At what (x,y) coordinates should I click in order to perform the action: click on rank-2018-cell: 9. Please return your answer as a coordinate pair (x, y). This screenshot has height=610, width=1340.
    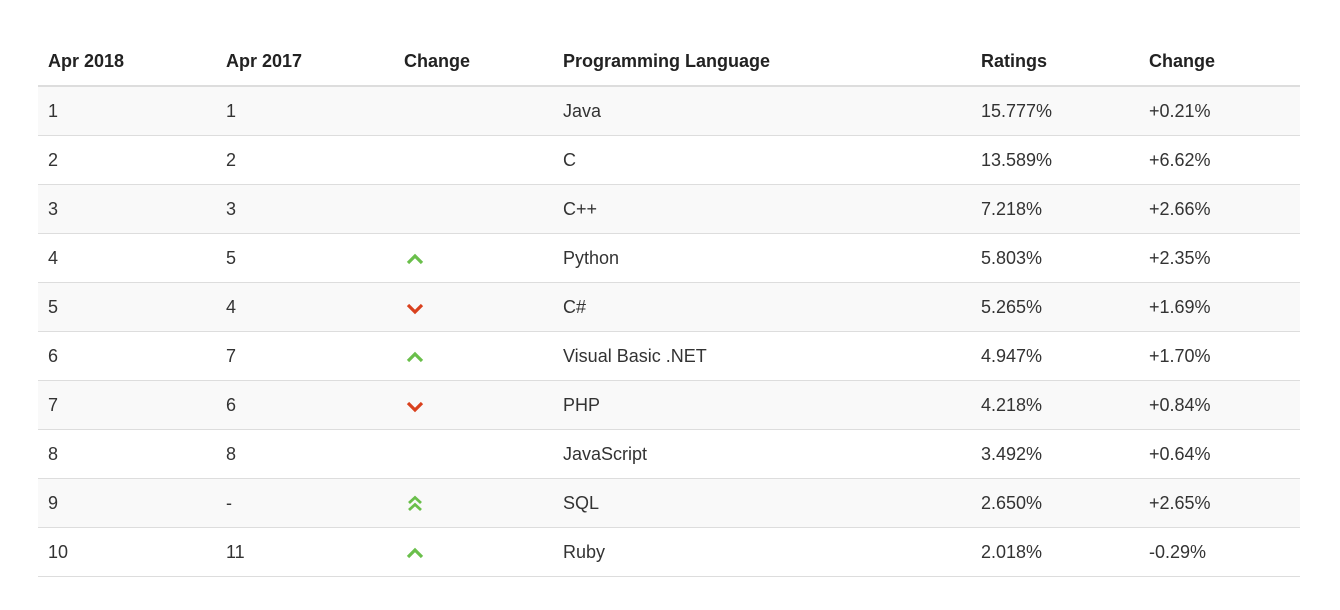
    Looking at the image, I should click on (127, 503).